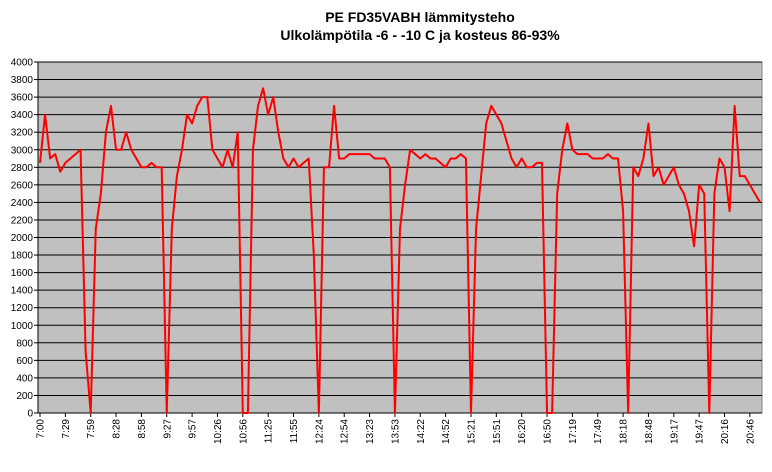  I want to click on x-tick-label: 13:23, so click(370, 431).